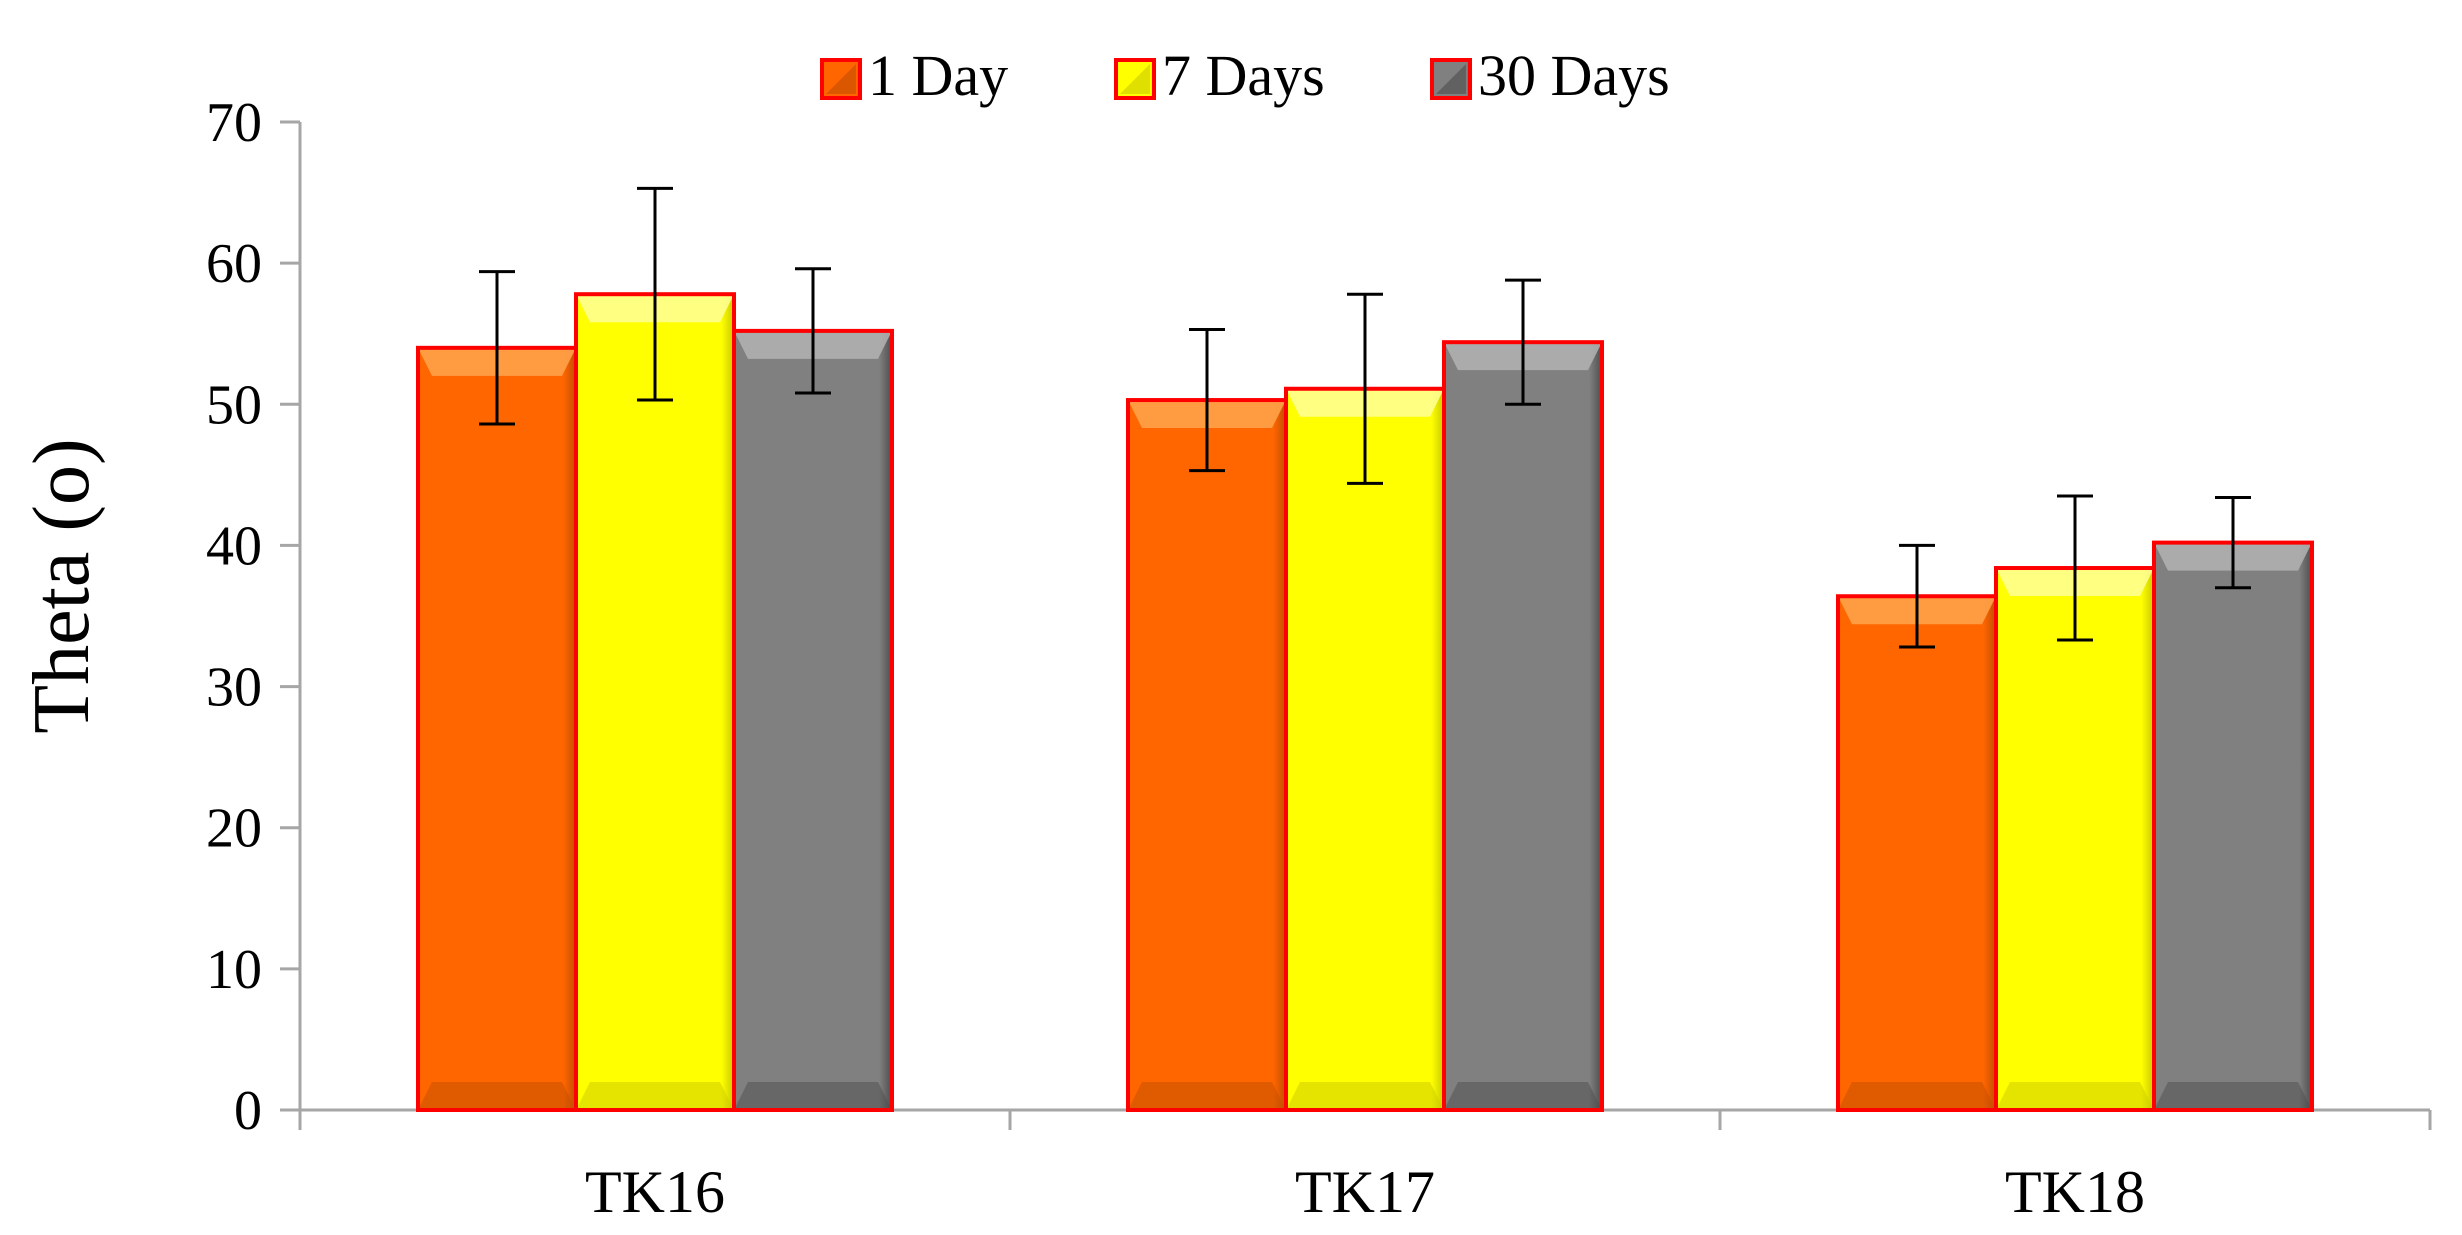  Describe the element at coordinates (2075, 1192) in the screenshot. I see `x-tick-label-tk18: TK18` at that location.